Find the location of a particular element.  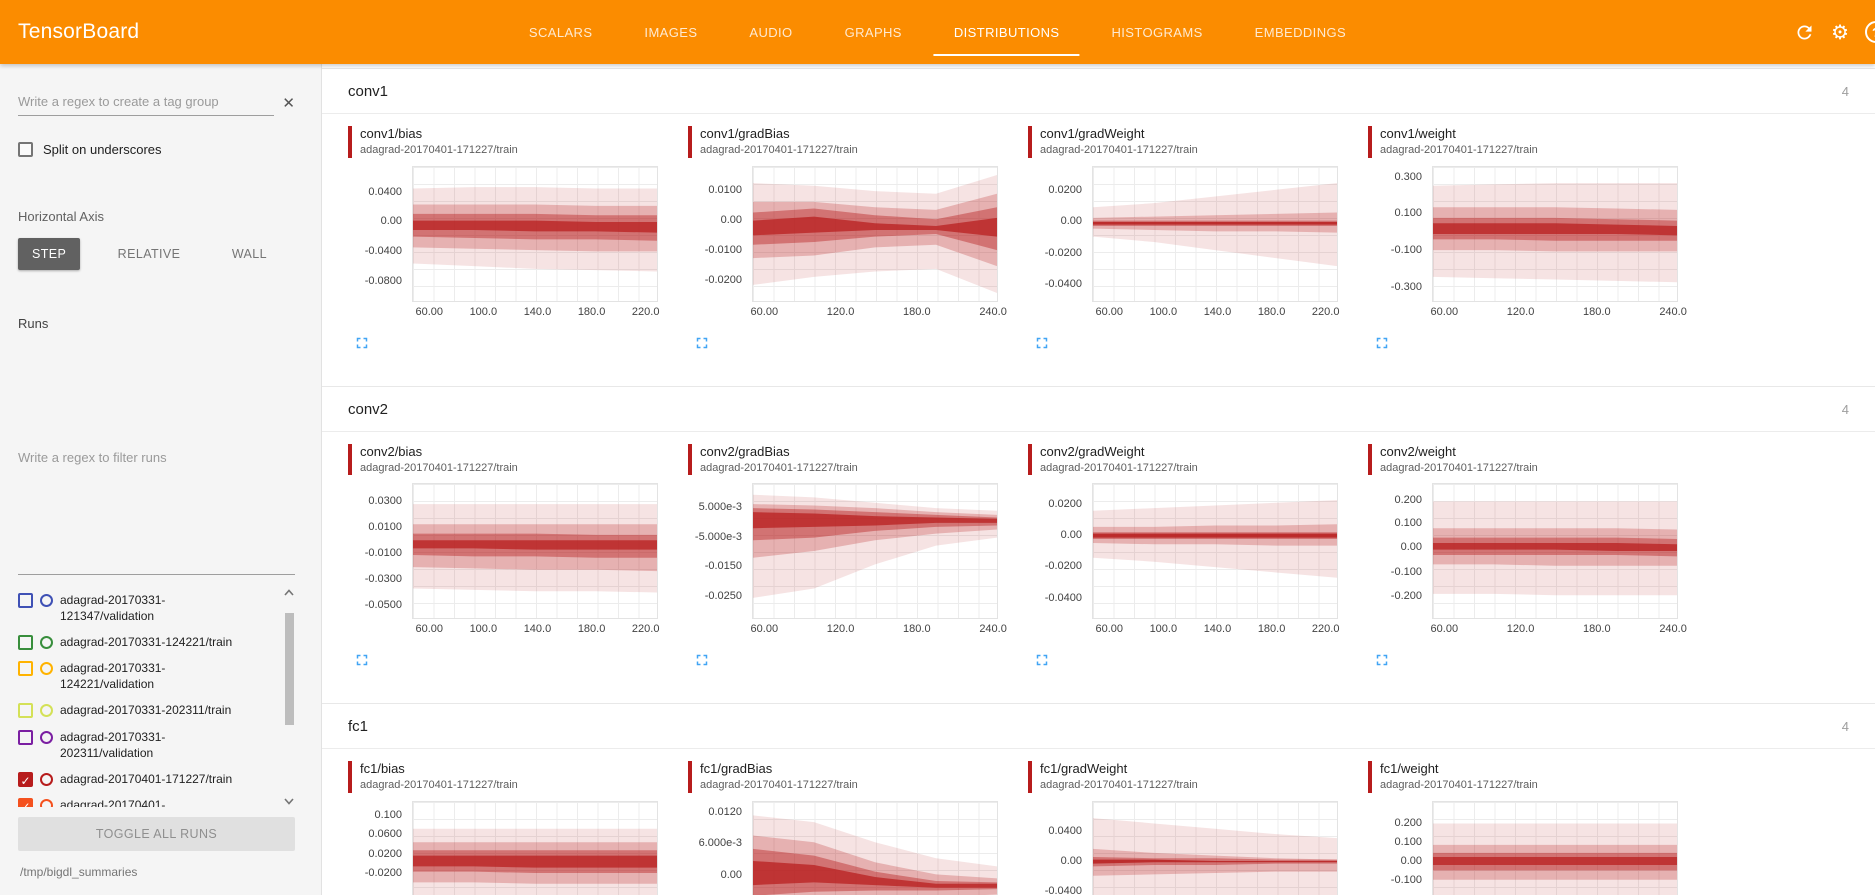

x-tick-label: 180.0 is located at coordinates (917, 629).